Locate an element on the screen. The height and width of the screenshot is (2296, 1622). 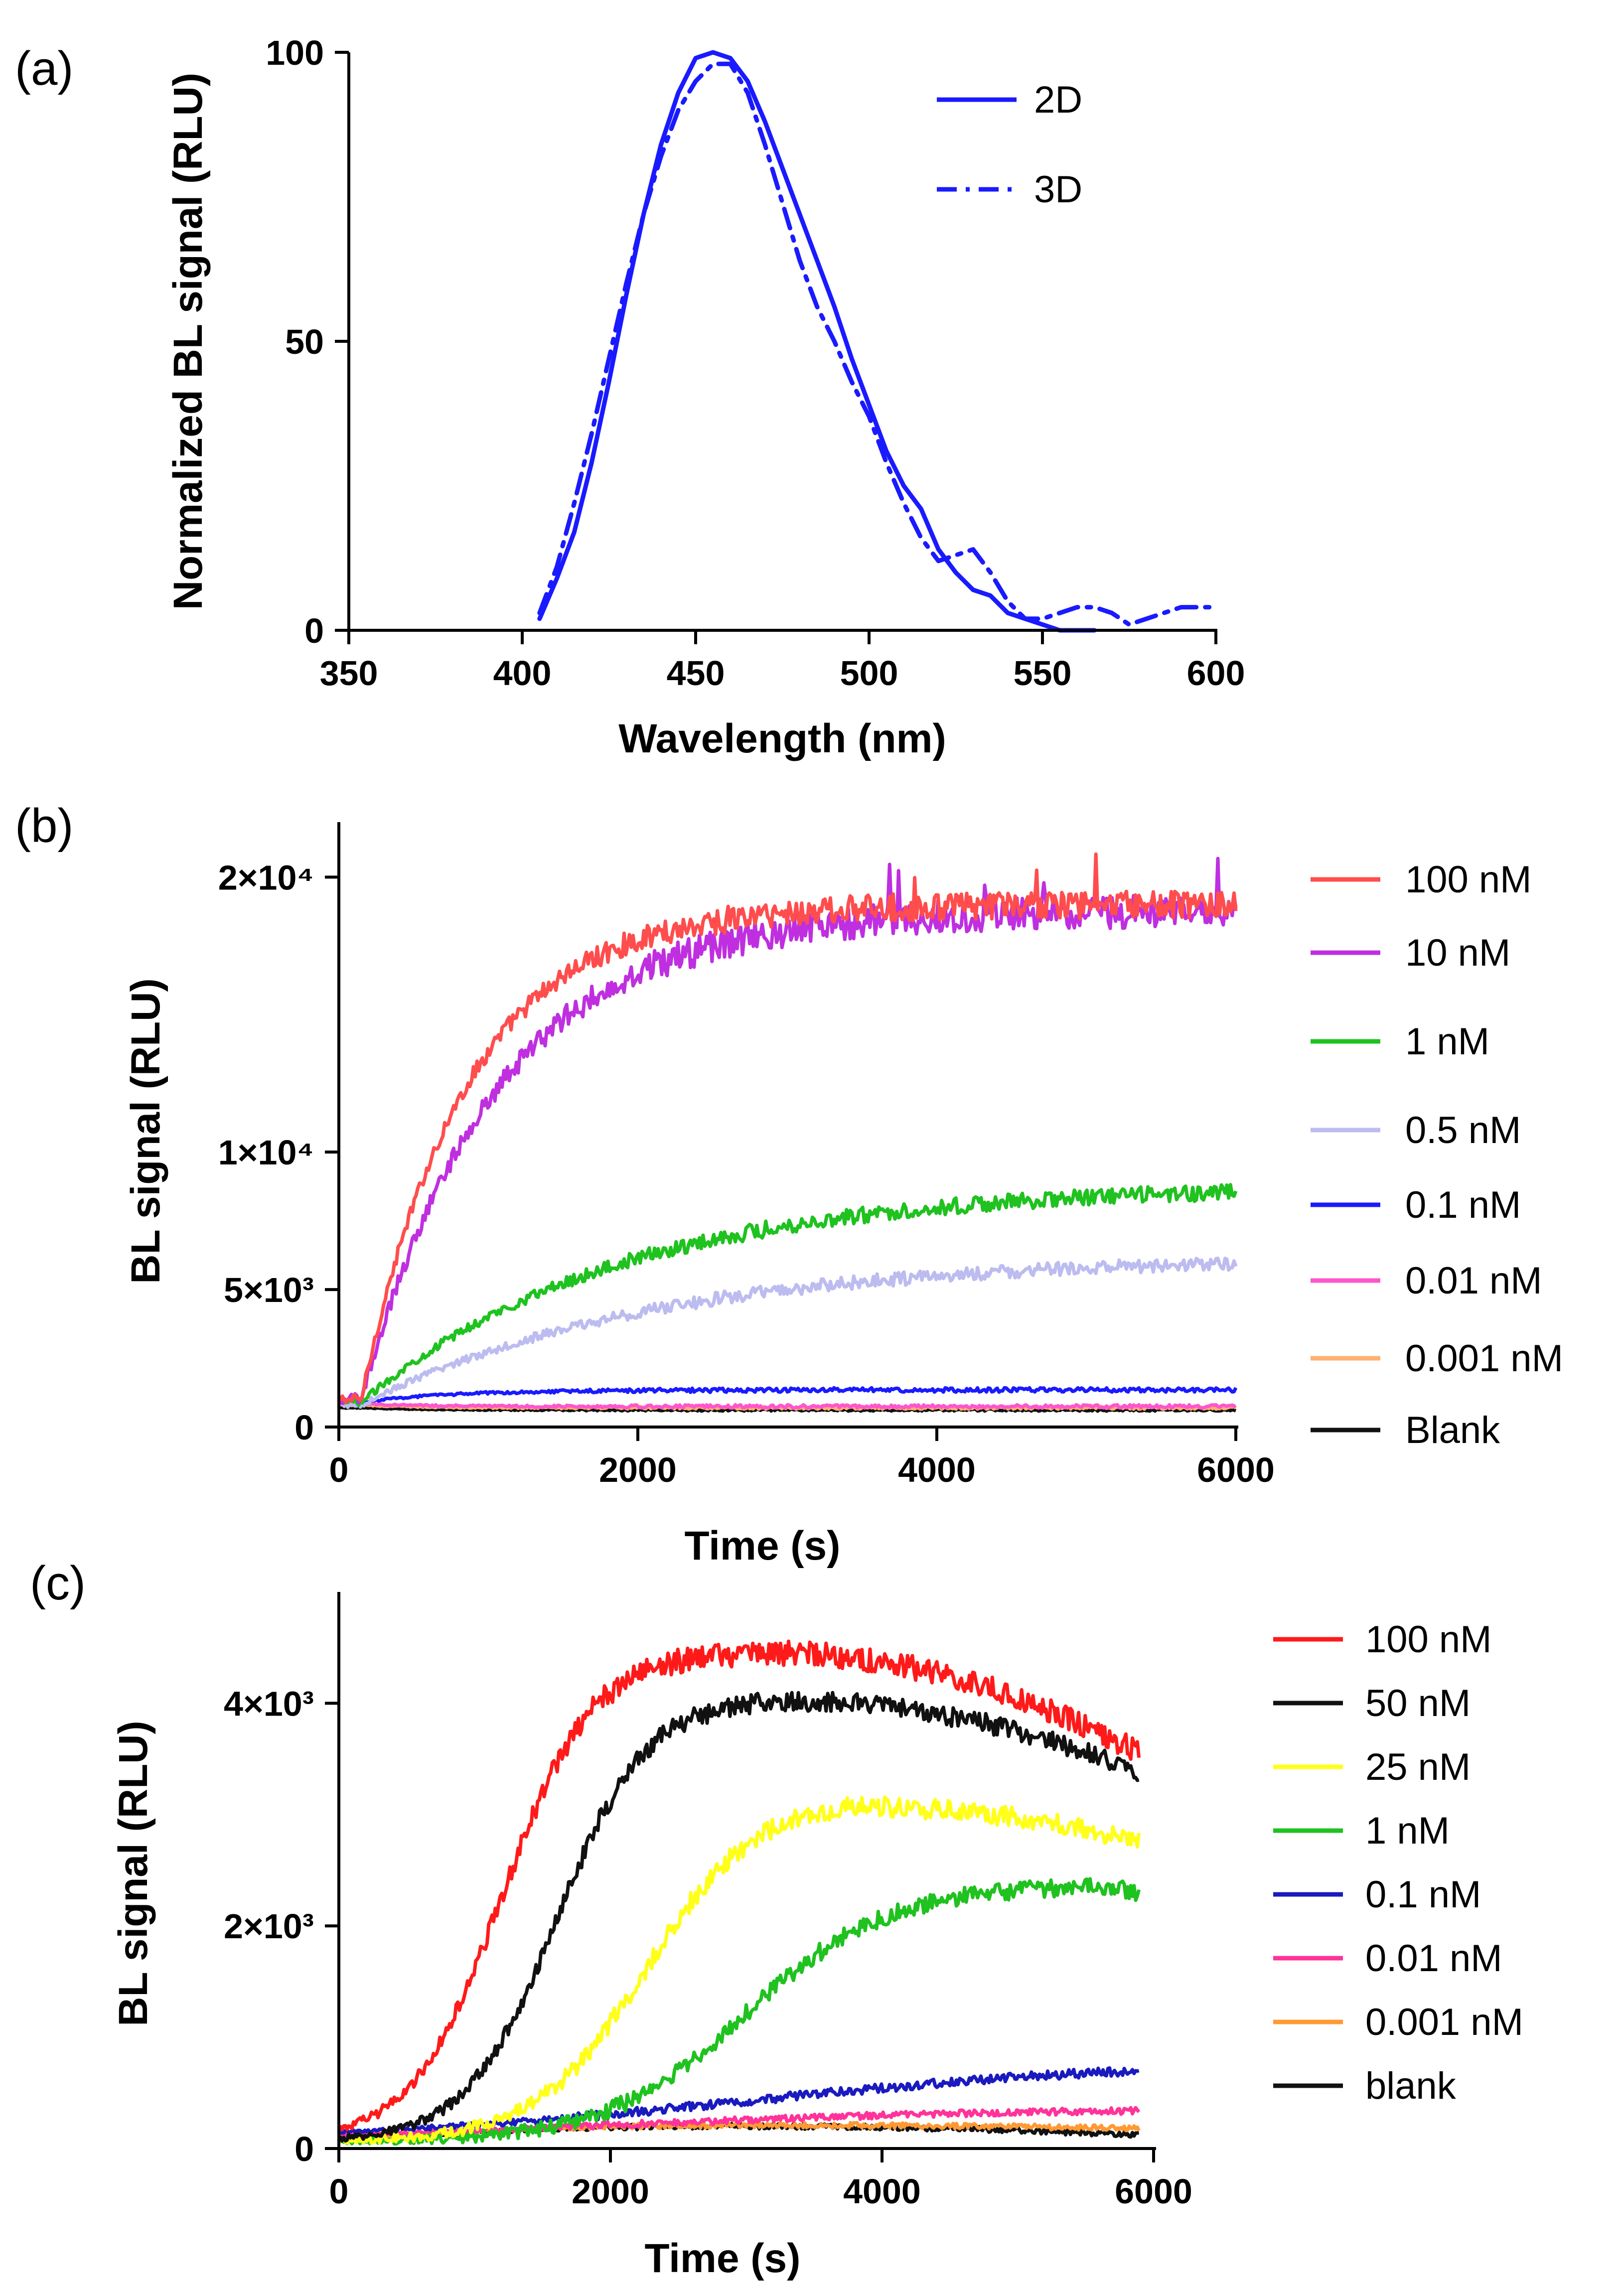
panel-c-y-ticks: 0 2×10³ 4×10³ is located at coordinates (281, 1926).